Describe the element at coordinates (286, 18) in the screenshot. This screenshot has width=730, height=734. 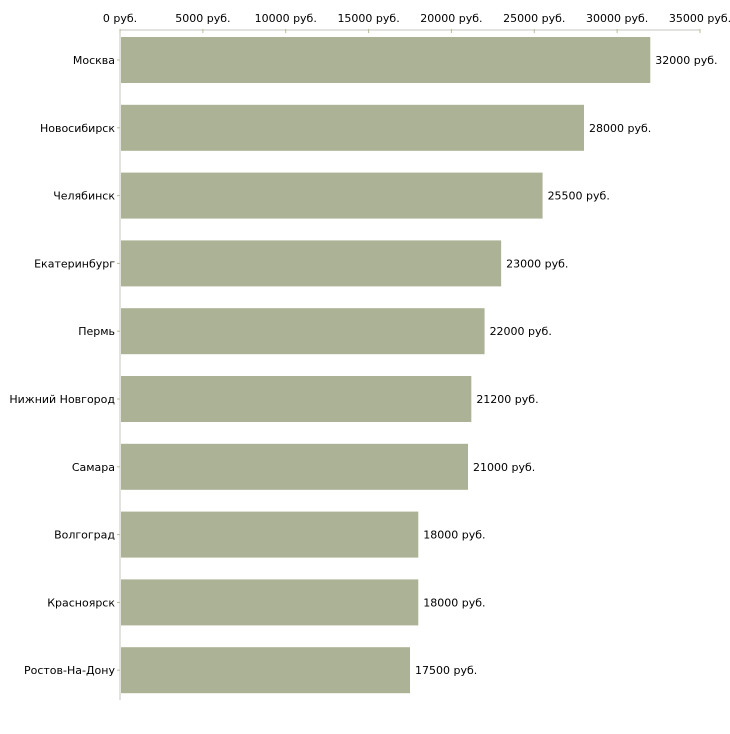
I see `x-tick-label: 10000 руб.` at that location.